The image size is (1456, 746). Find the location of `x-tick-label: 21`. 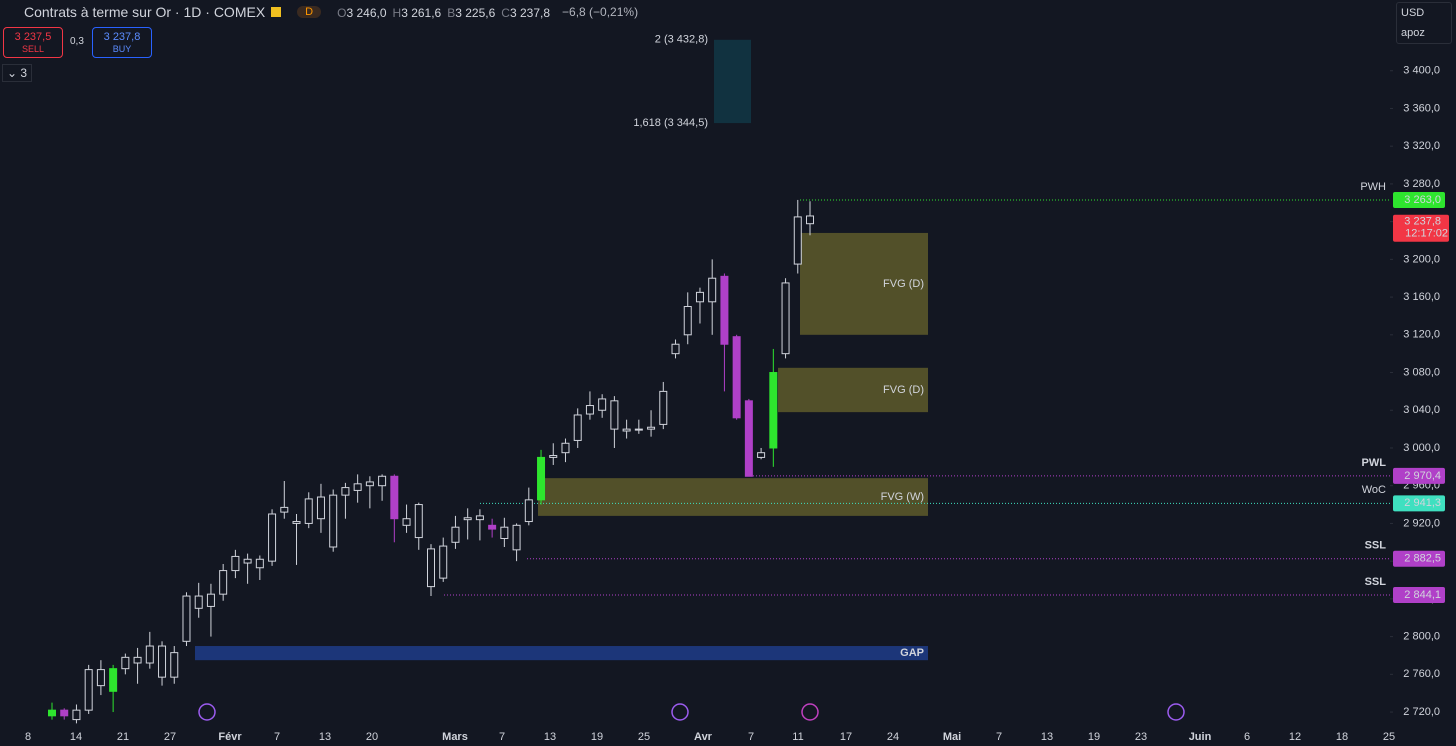

x-tick-label: 21 is located at coordinates (123, 737).